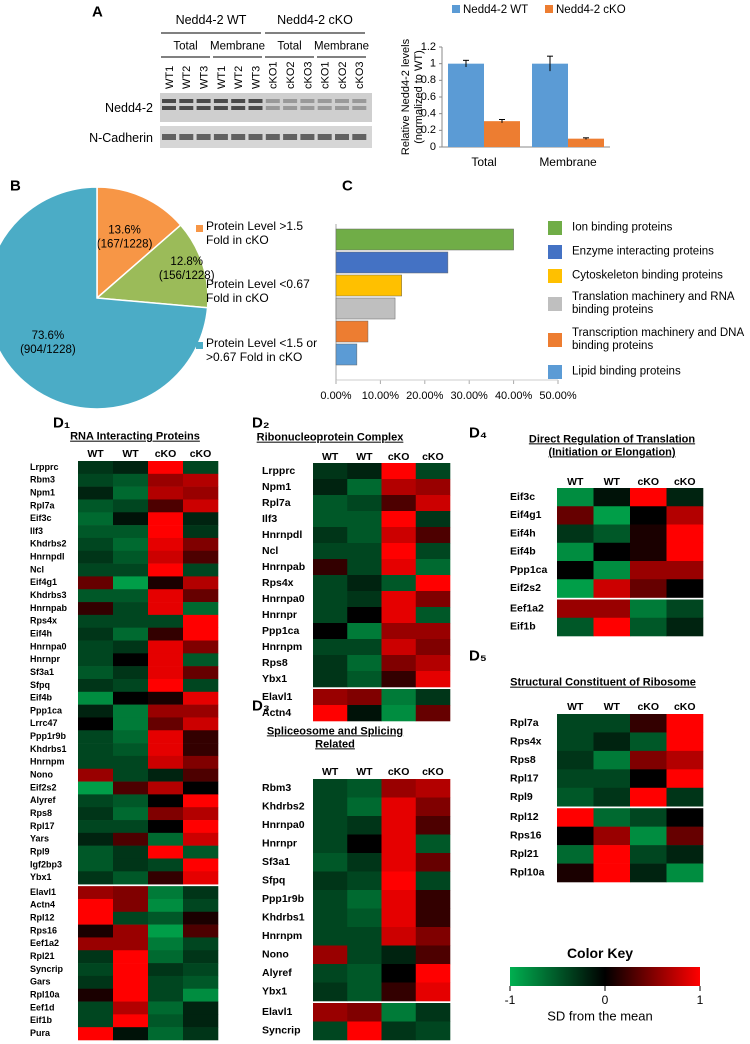 The image size is (750, 1044). What do you see at coordinates (283, 567) in the screenshot?
I see `row-label: Hnrnpab` at bounding box center [283, 567].